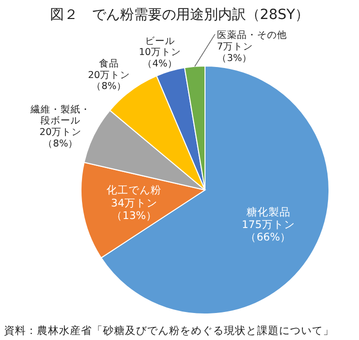 The width and height of the screenshot is (359, 340). Describe the element at coordinates (60, 127) in the screenshot. I see `label: 繊維・製紙・段ボール 20万トン（8%）` at that location.